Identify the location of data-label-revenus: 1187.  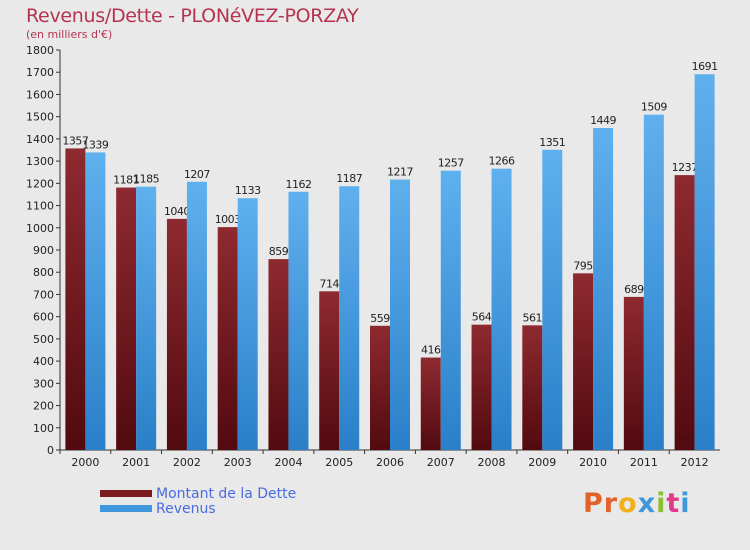
(349, 178).